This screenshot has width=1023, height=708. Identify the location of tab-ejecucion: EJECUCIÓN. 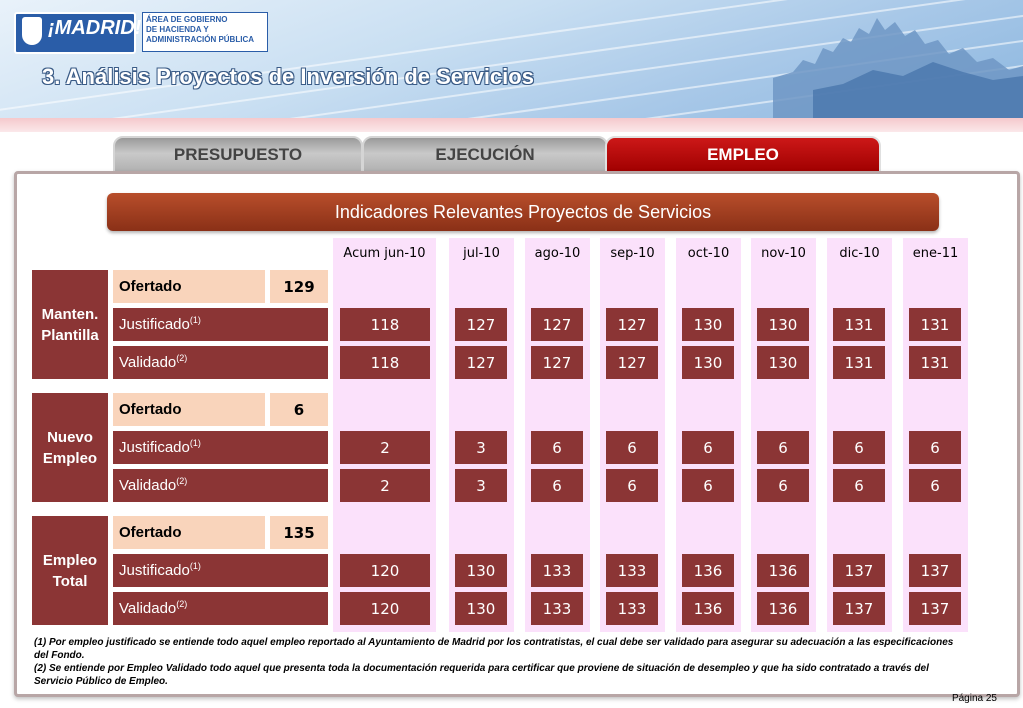
(485, 155).